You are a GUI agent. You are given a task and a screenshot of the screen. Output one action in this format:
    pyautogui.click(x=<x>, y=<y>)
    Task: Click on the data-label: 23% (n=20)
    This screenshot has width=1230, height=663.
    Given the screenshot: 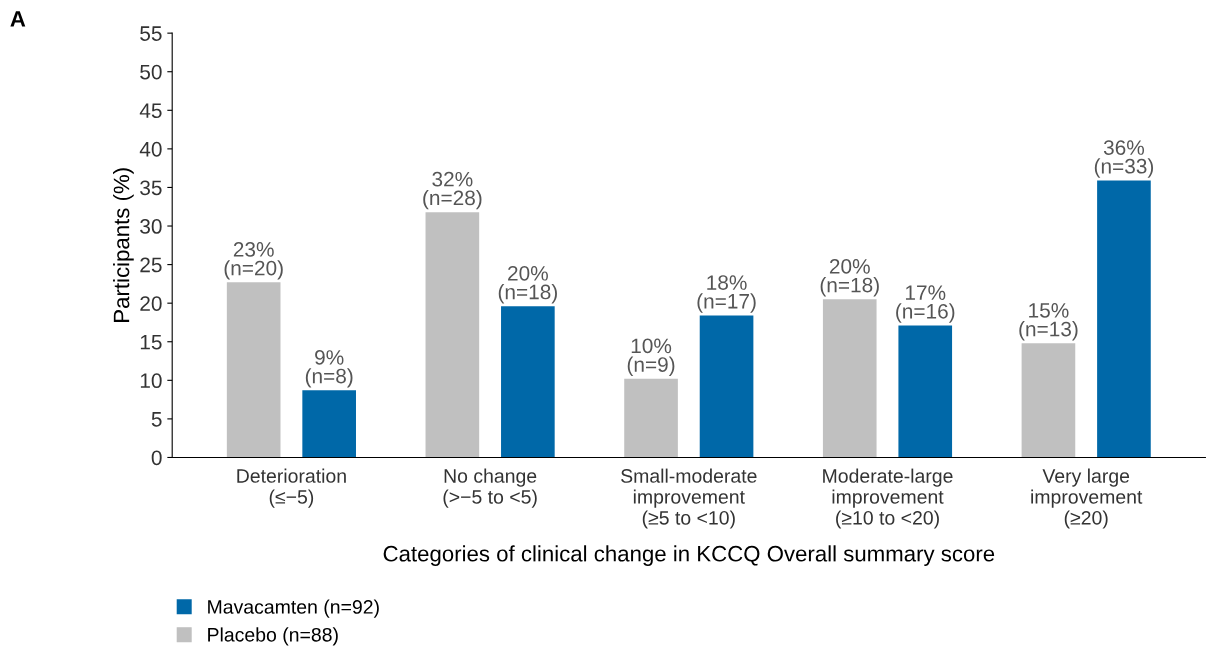 What is the action you would take?
    pyautogui.click(x=253, y=261)
    